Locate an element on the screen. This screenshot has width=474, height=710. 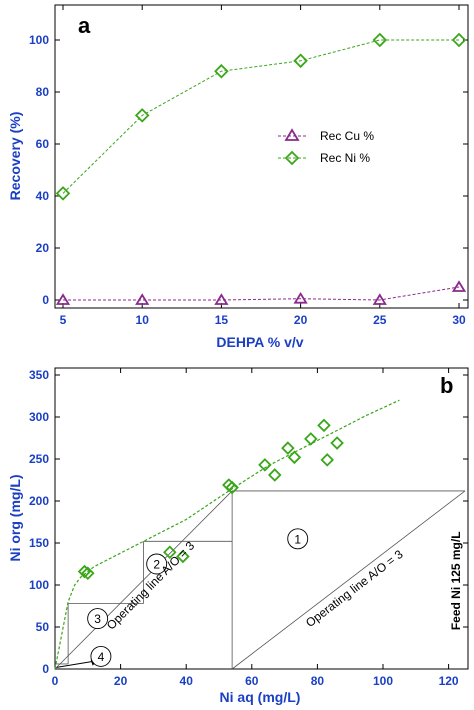
y-tick-label: 200 is located at coordinates (39, 501).